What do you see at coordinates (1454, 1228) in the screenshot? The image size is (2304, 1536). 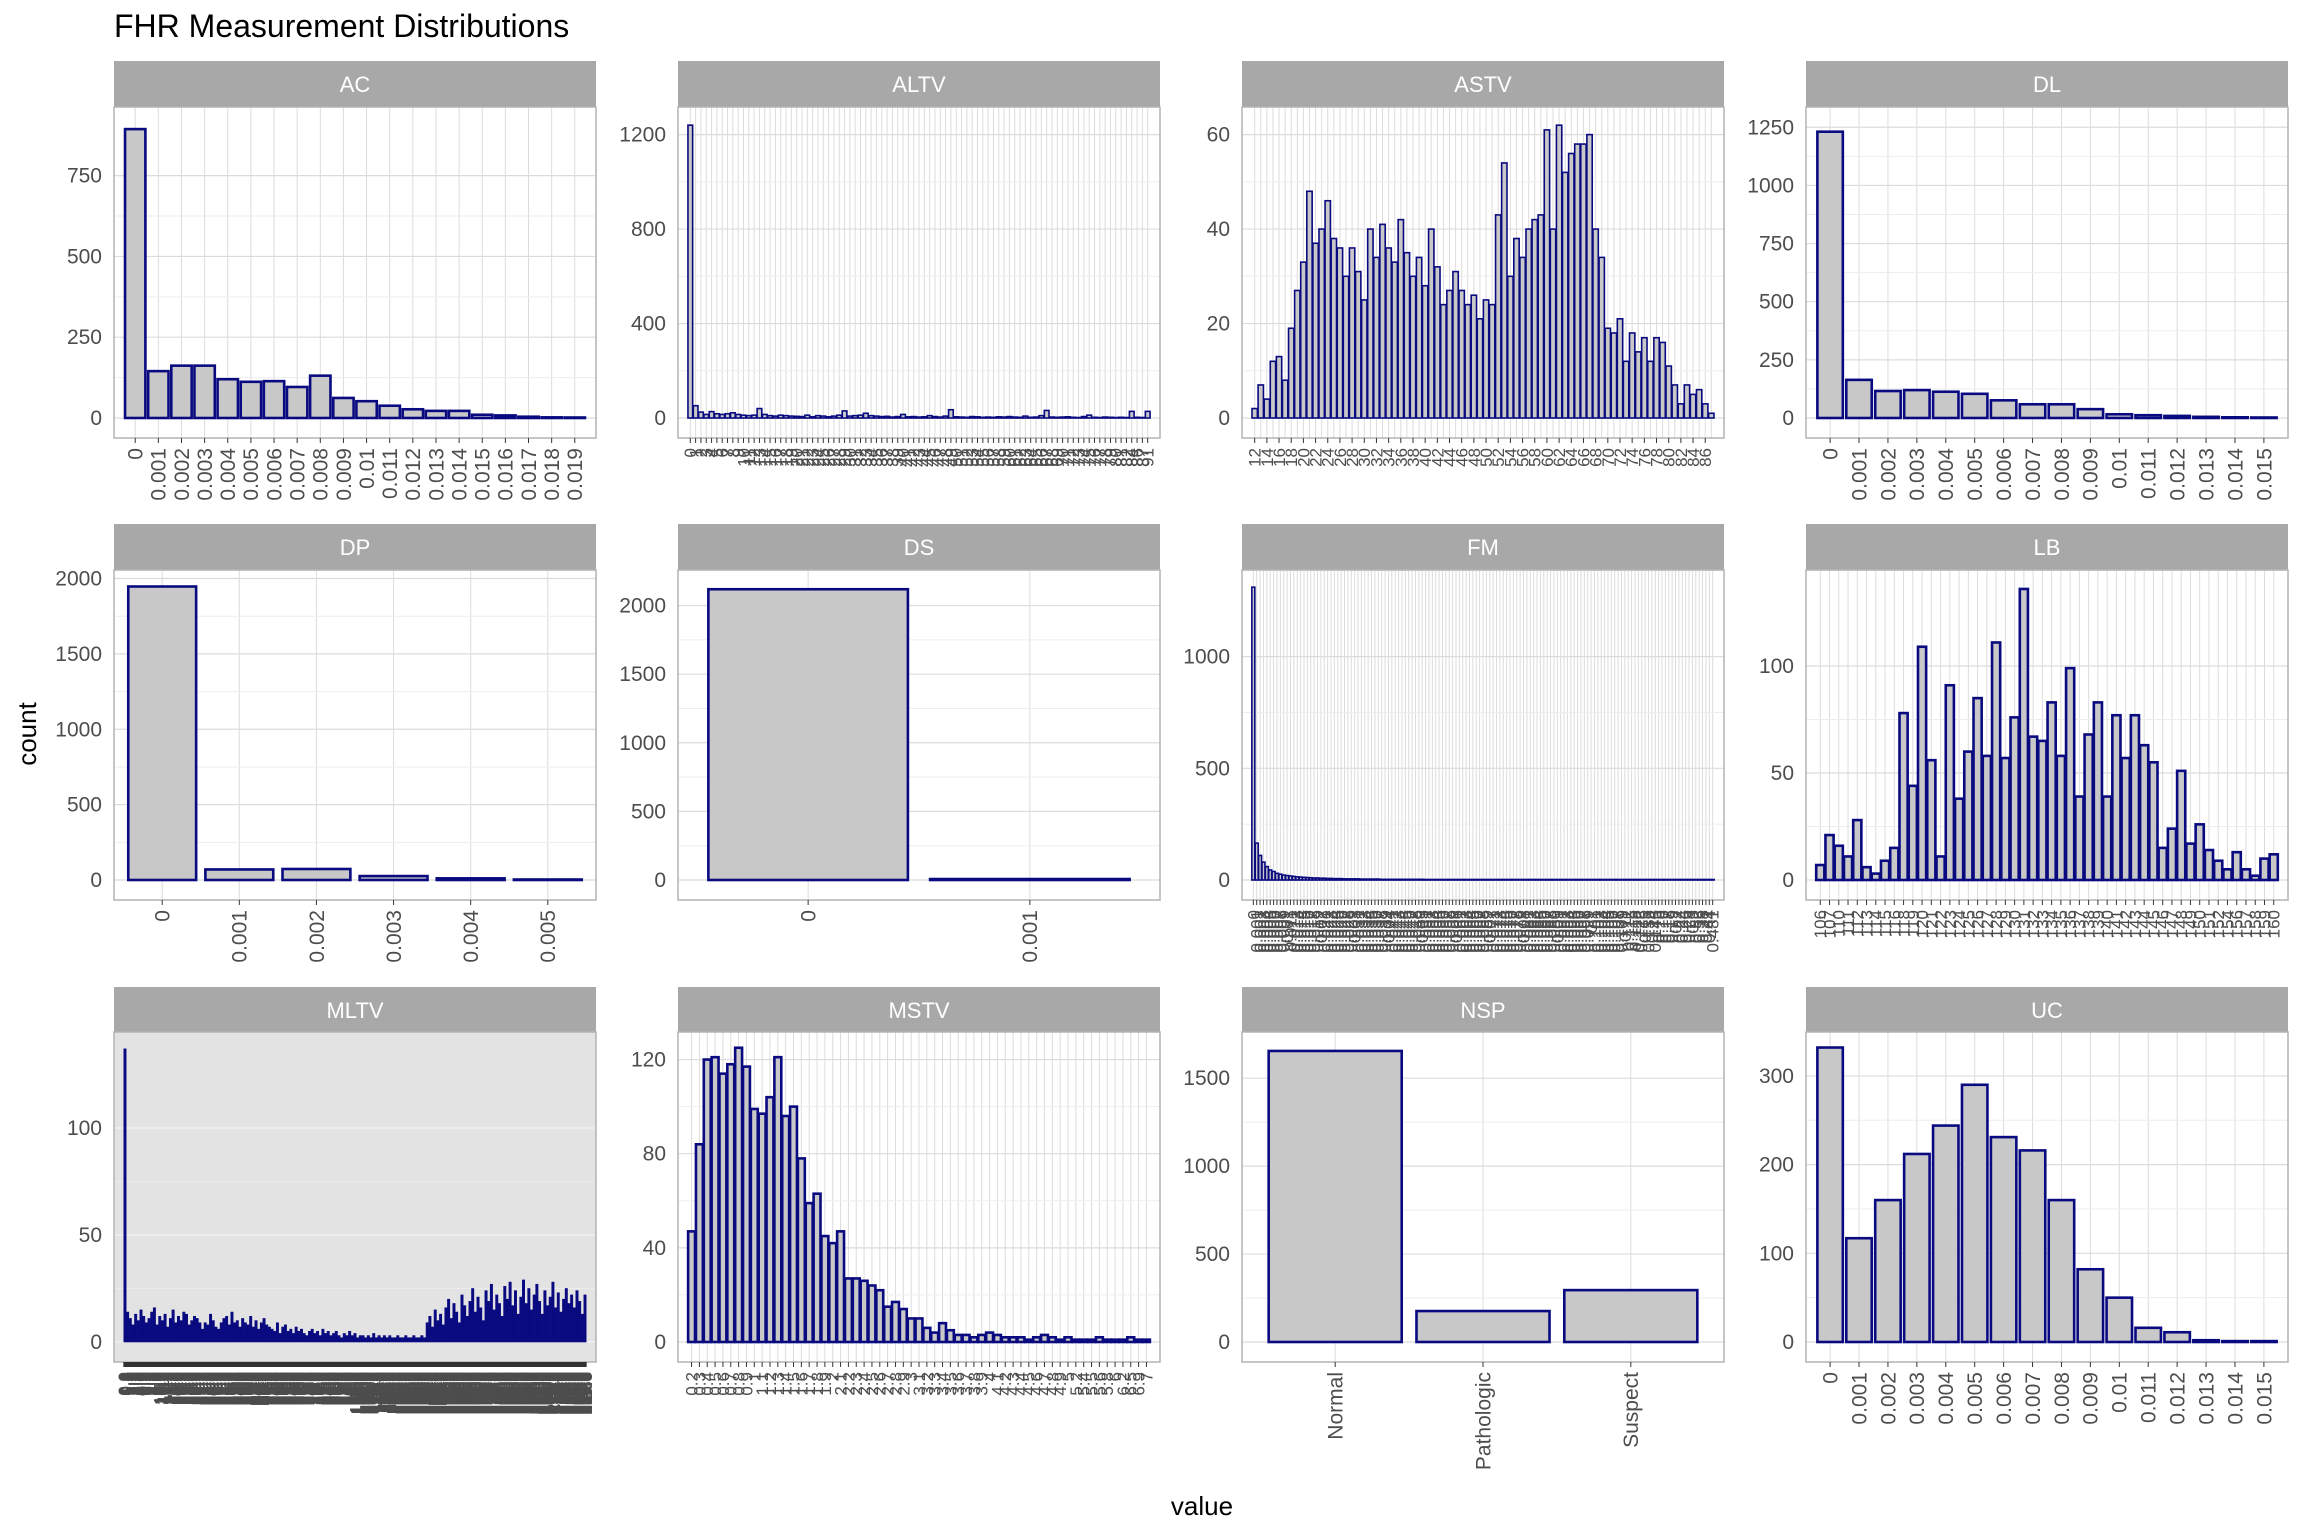 I see `facet-nsp: NSP 0 500 1000 1500 Normal Pathologic Suspect` at bounding box center [1454, 1228].